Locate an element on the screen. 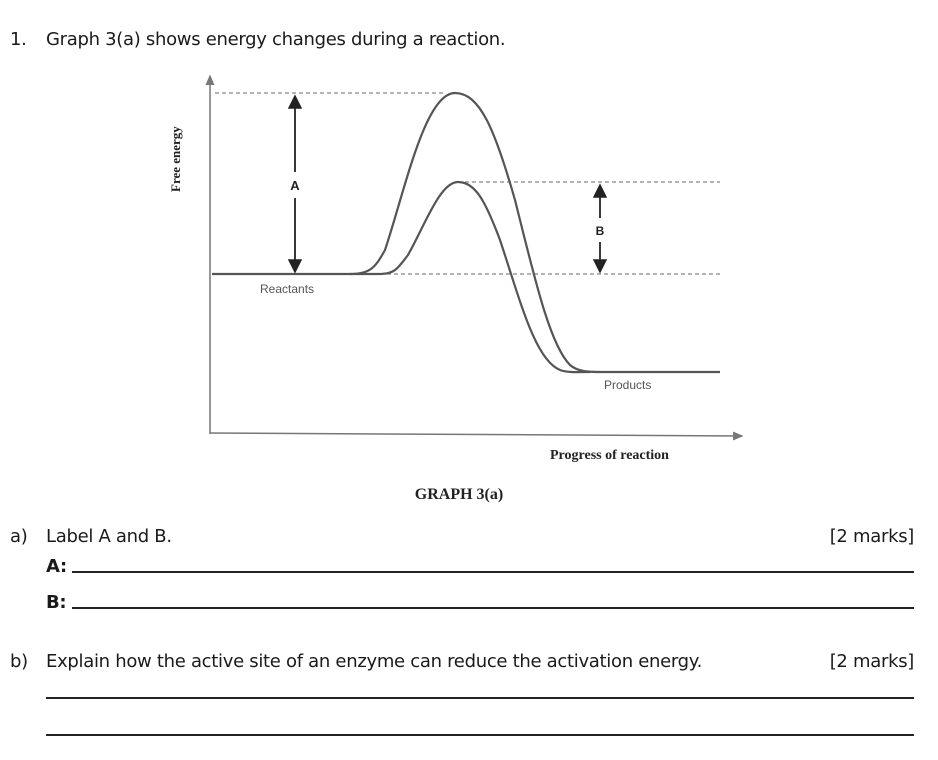  answer-a-line is located at coordinates (493, 572).